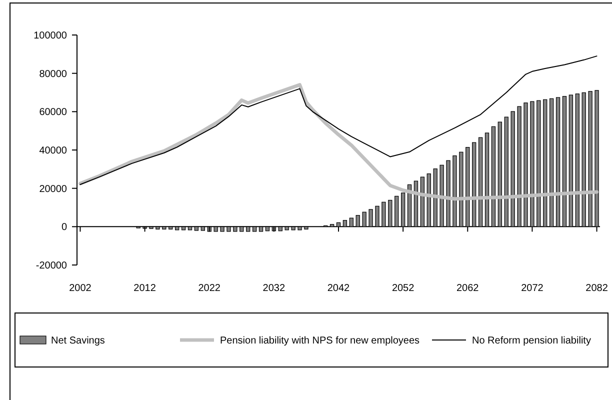 This screenshot has width=612, height=400. I want to click on y-tick-label: 40000, so click(53, 151).